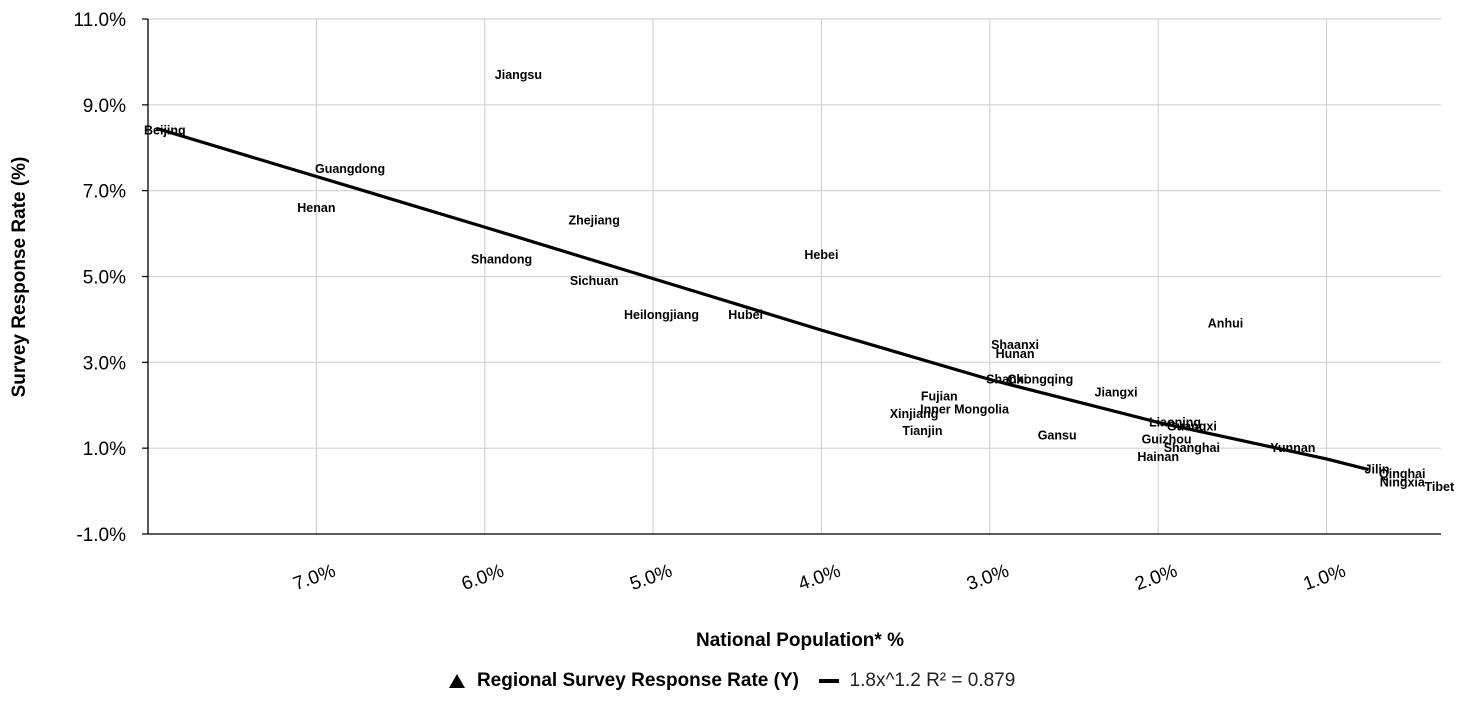  Describe the element at coordinates (922, 431) in the screenshot. I see `data-point-label: Tianjin` at that location.